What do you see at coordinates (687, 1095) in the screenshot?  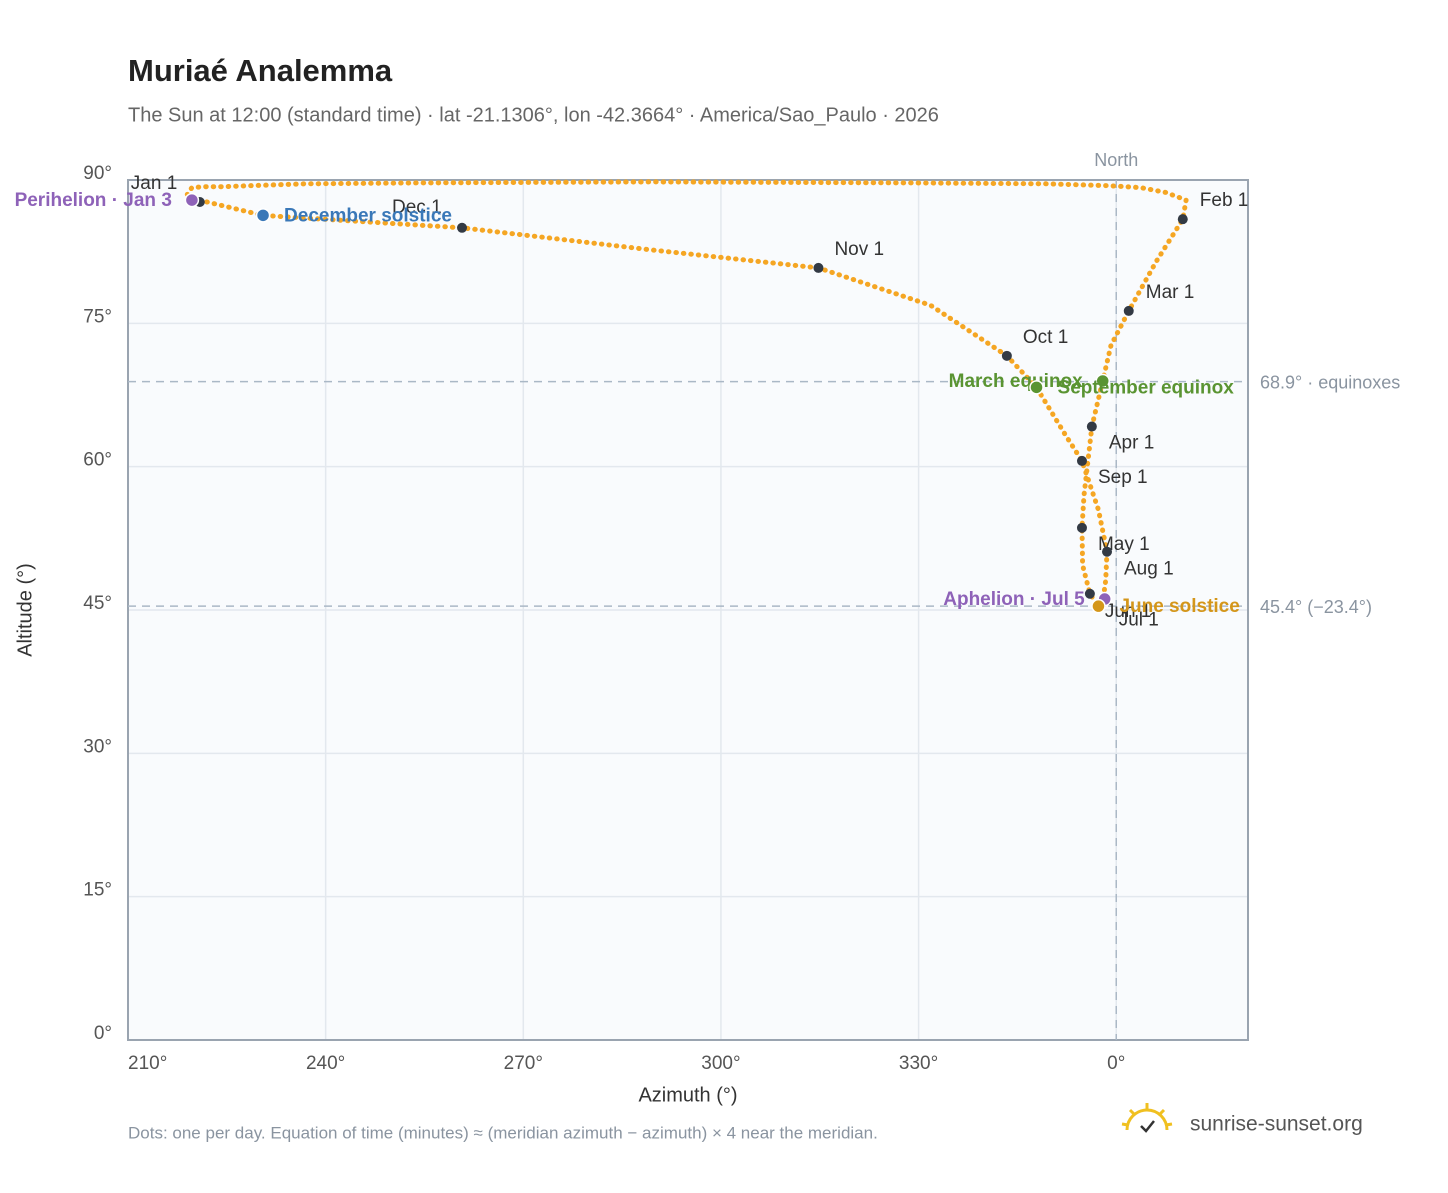 I see `x-axis-label: Azimuth (°)` at bounding box center [687, 1095].